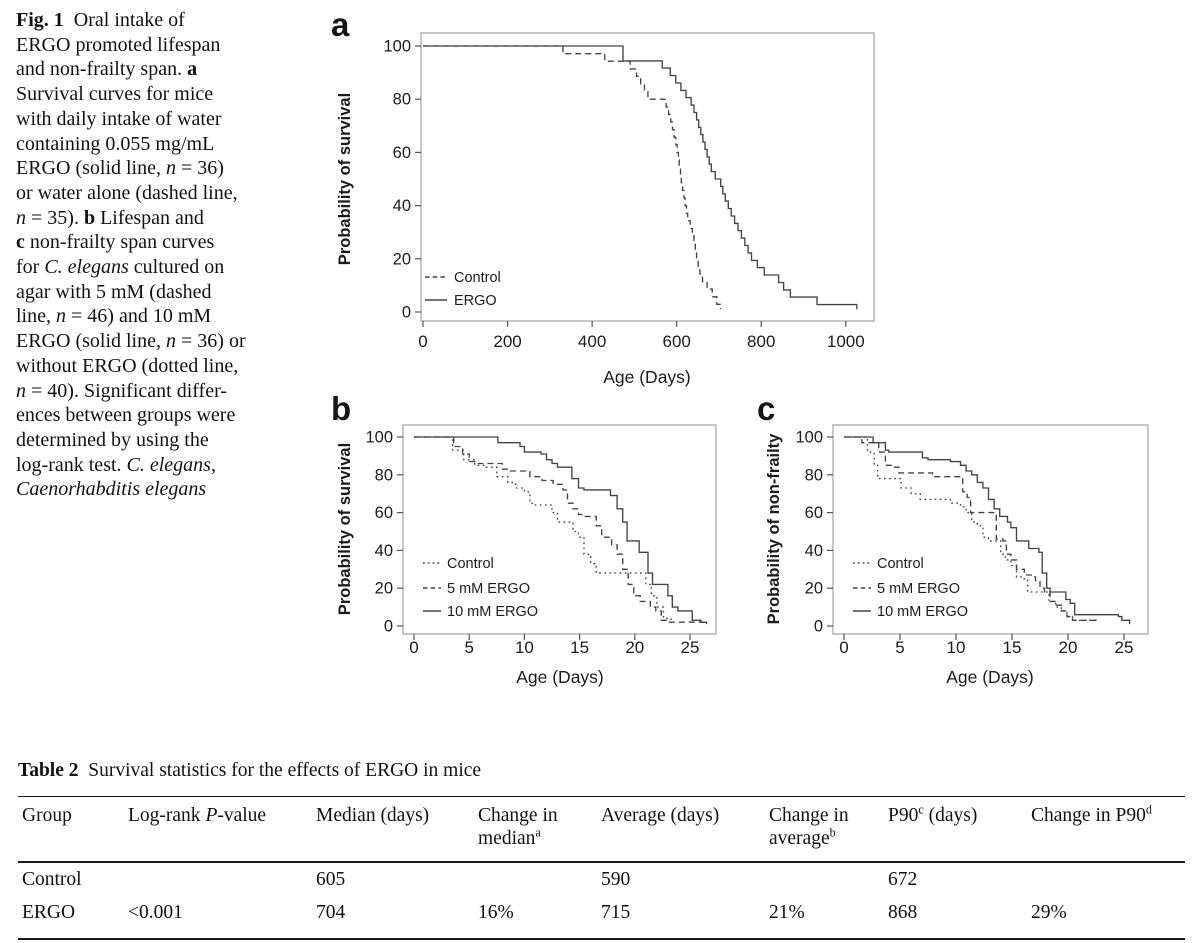  I want to click on text-segment: Lifespan and, so click(149, 217).